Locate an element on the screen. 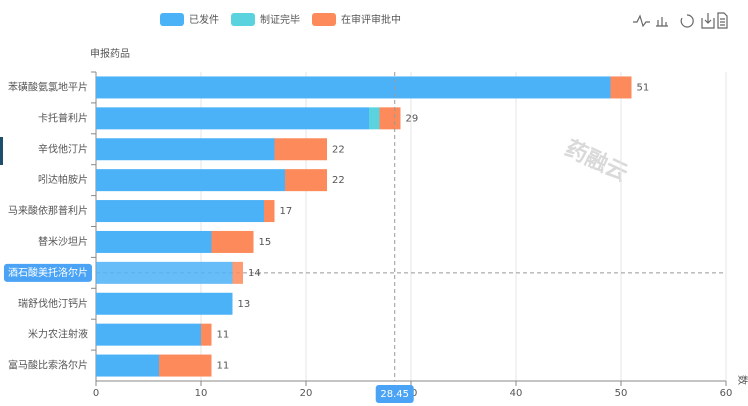 The image size is (748, 406). toolbox is located at coordinates (680, 20).